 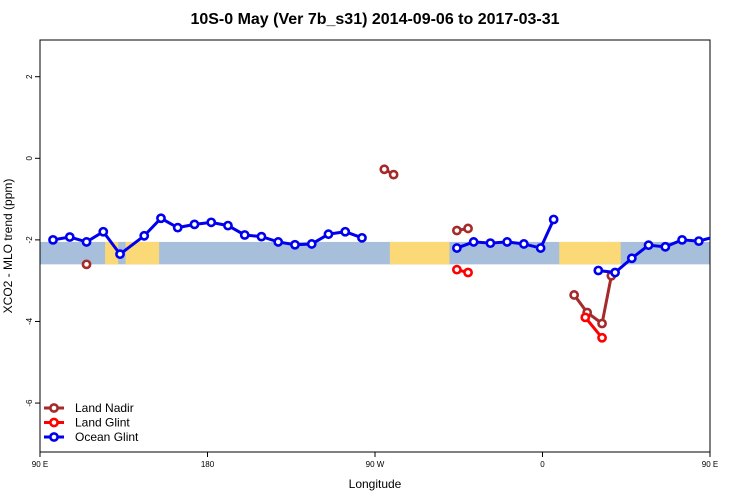 I want to click on legend-label-ocean-glint: Ocean Glint, so click(x=107, y=437).